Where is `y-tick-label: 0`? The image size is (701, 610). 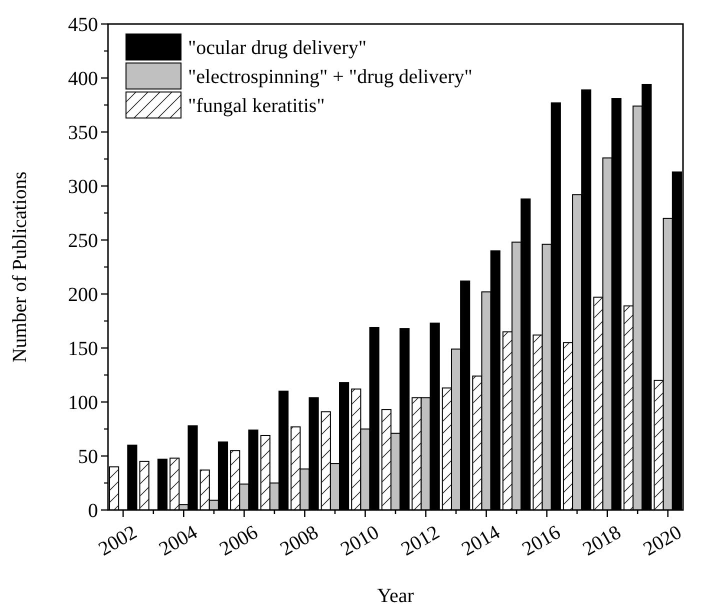 y-tick-label: 0 is located at coordinates (93, 511).